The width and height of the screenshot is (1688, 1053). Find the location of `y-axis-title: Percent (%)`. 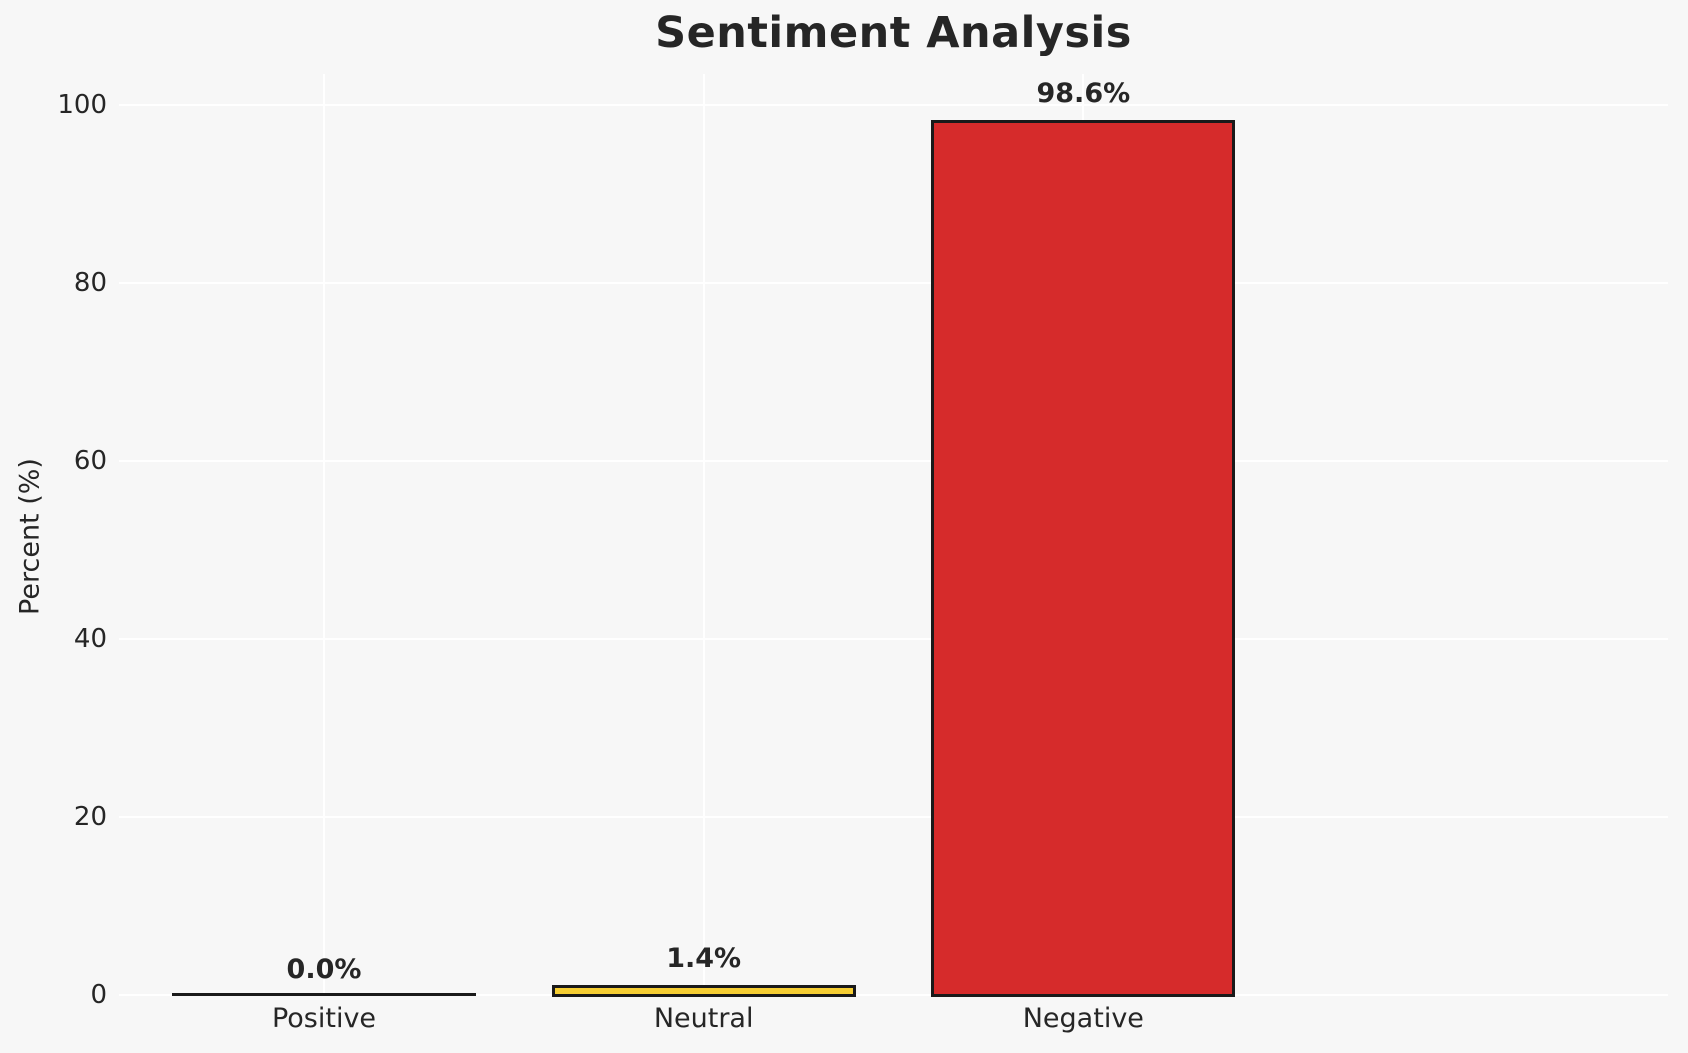

y-axis-title: Percent (%) is located at coordinates (30, 536).